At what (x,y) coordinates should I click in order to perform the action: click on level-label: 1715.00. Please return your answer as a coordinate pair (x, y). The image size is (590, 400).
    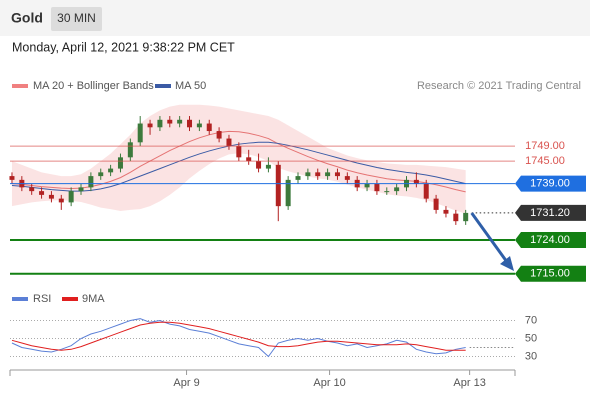
    Looking at the image, I should click on (550, 274).